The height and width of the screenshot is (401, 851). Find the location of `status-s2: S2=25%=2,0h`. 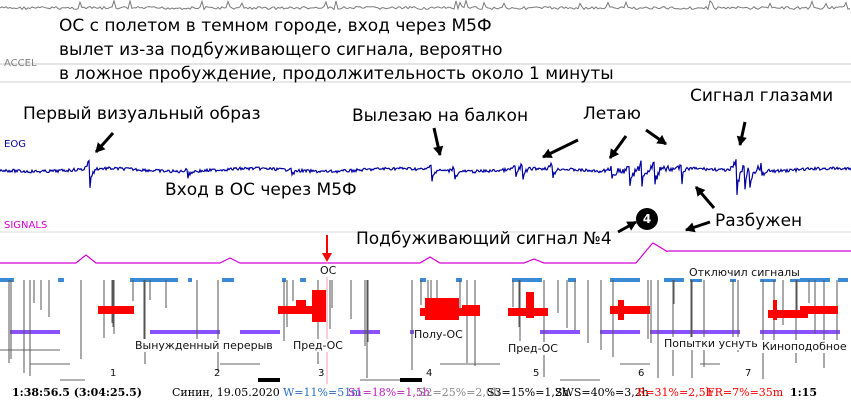

status-s2: S2=25%=2,0h is located at coordinates (459, 392).